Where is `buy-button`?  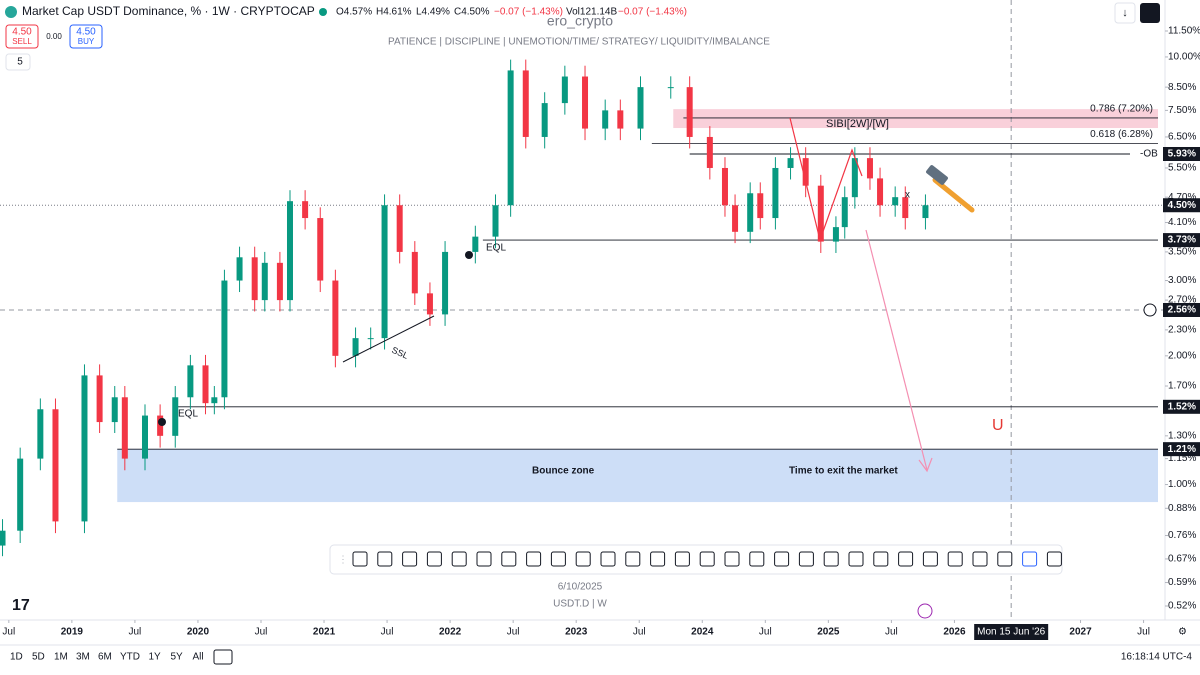
buy-button is located at coordinates (86, 36).